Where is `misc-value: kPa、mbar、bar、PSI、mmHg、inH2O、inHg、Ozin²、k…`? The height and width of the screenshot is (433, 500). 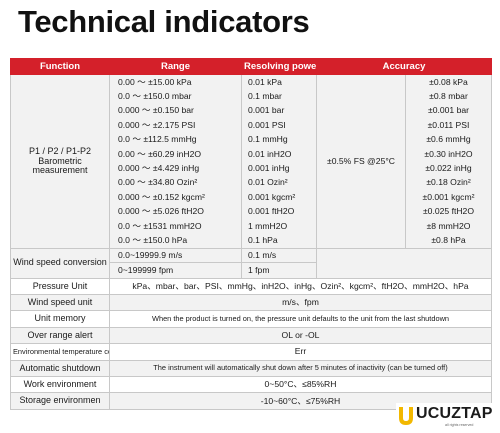 misc-value: kPa、mbar、bar、PSI、mmHg、inH2O、inHg、Ozin²、k… is located at coordinates (300, 286).